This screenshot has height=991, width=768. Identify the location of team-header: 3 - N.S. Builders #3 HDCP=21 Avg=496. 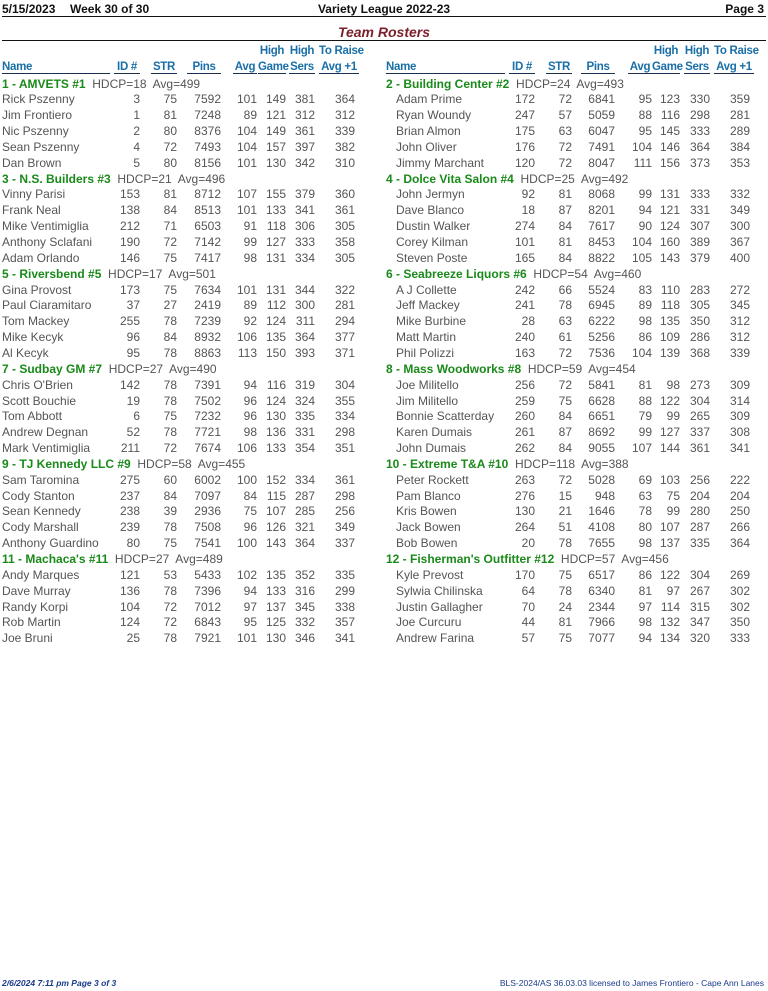
(113, 179).